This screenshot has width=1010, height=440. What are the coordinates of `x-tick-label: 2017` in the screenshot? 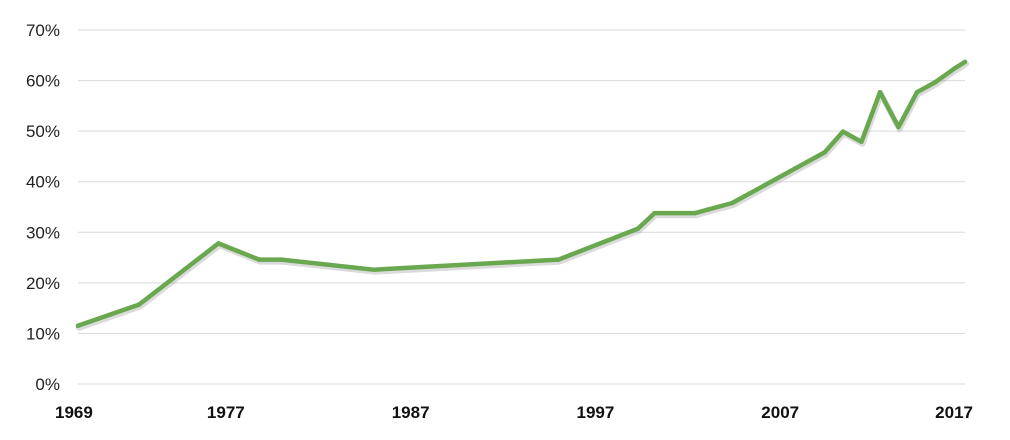 It's located at (954, 412).